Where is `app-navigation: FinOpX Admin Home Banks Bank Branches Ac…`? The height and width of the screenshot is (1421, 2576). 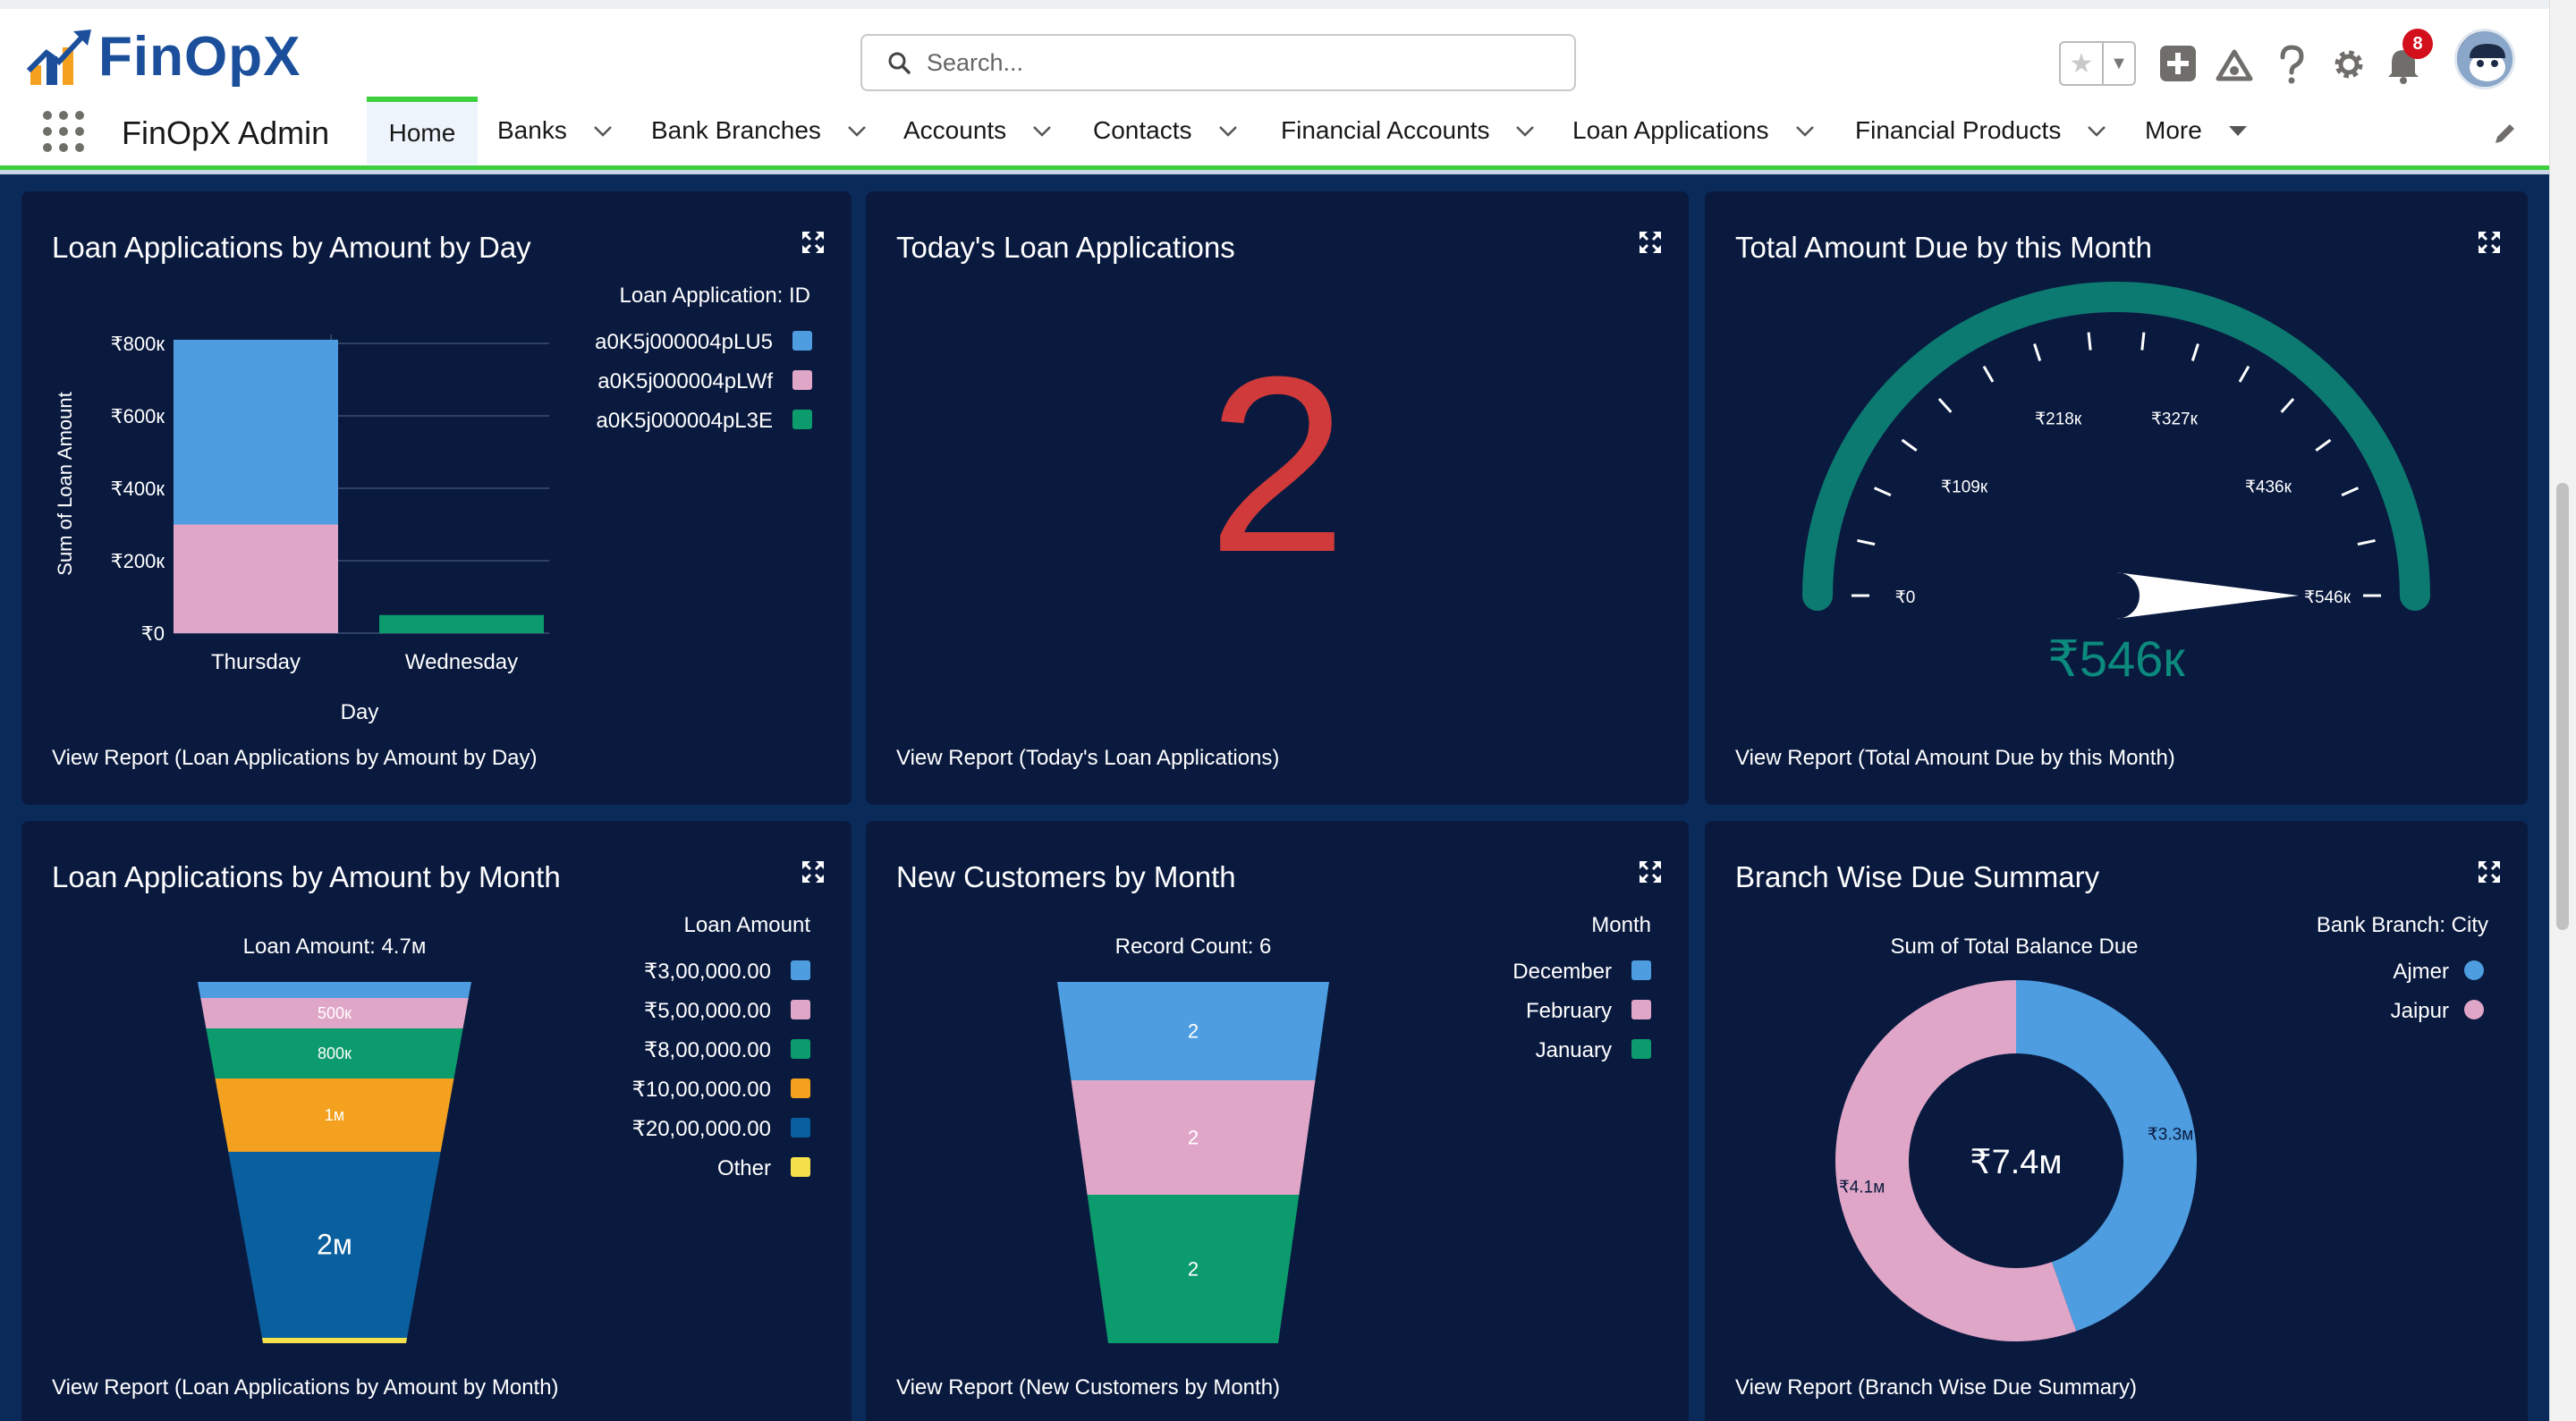 app-navigation: FinOpX Admin Home Banks Bank Branches Ac… is located at coordinates (1274, 134).